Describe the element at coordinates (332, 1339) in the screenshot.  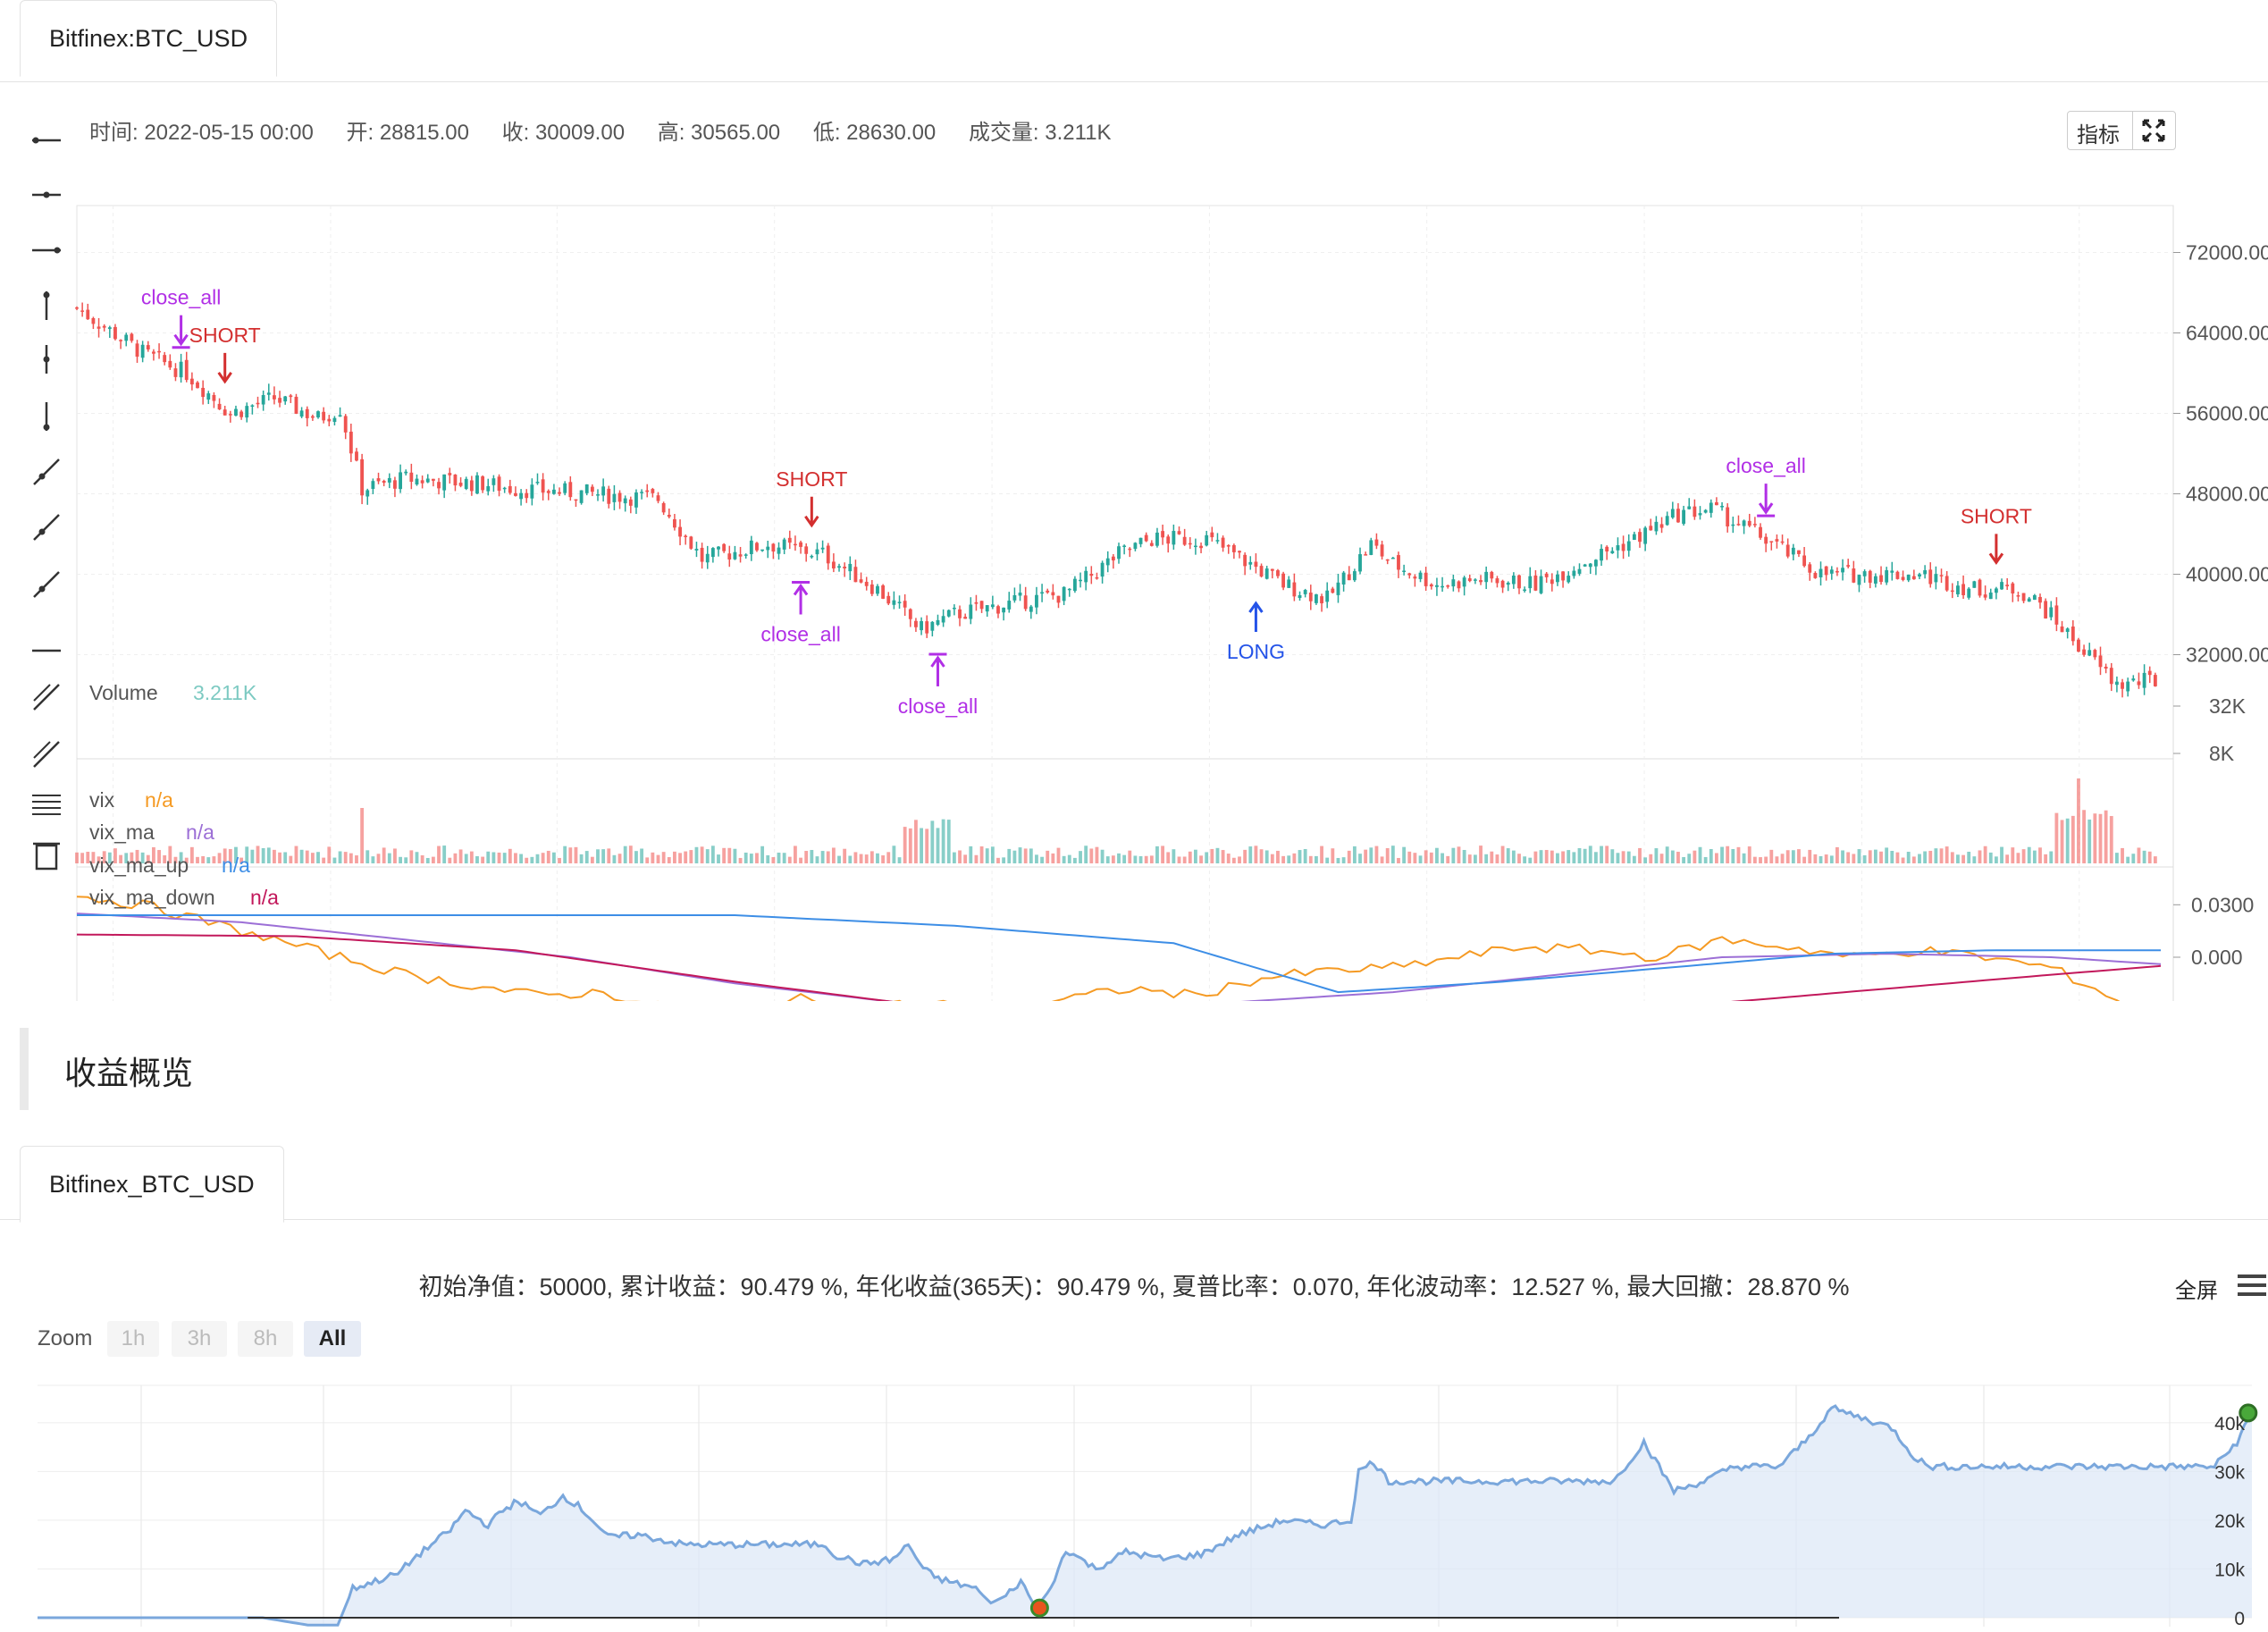
I see `zoom-all-button: All` at that location.